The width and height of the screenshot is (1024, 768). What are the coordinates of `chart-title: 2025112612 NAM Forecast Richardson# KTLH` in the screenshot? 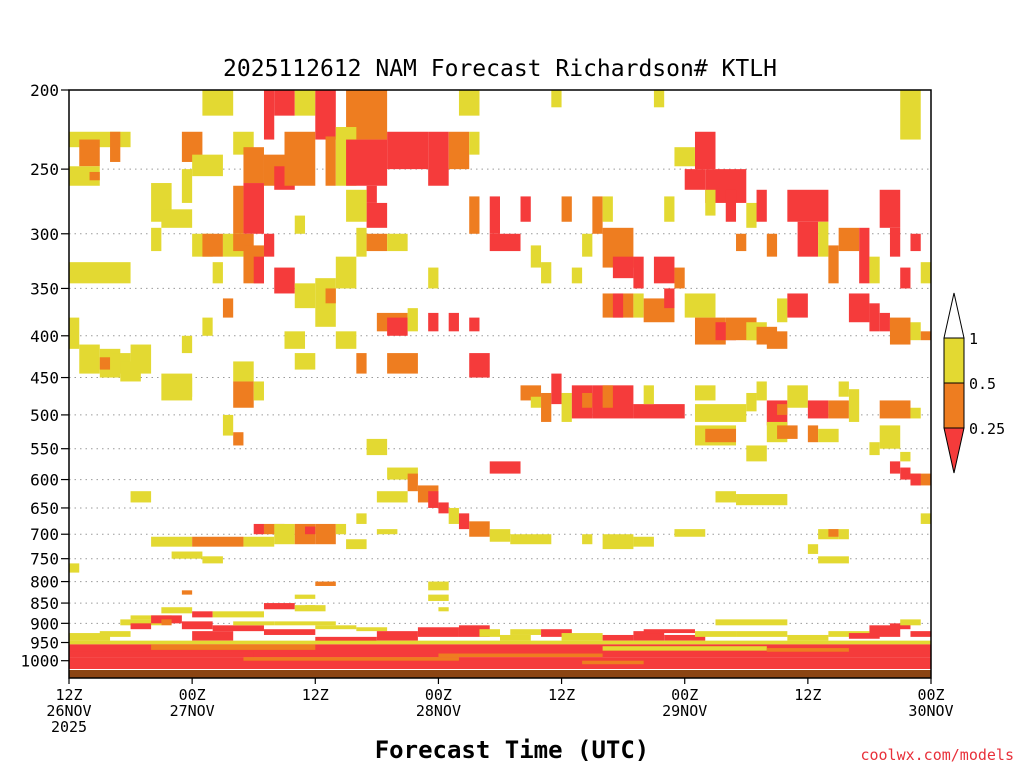 It's located at (500, 69).